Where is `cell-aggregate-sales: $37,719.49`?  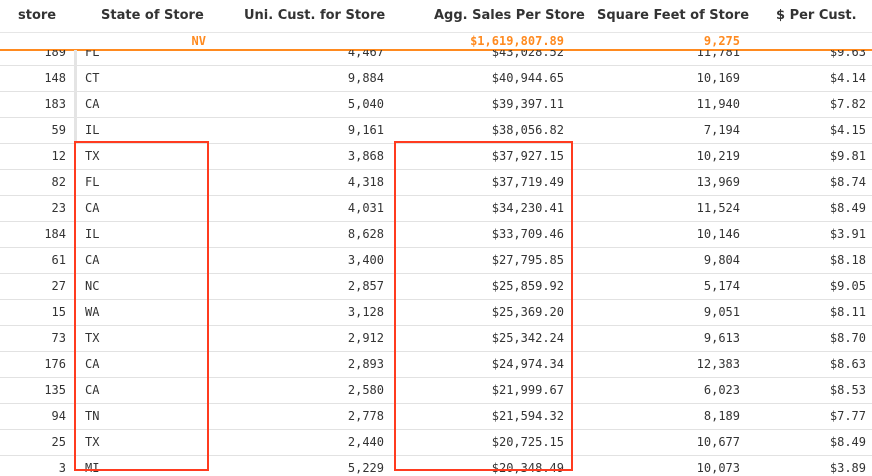
cell-aggregate-sales: $37,719.49 is located at coordinates (527, 182).